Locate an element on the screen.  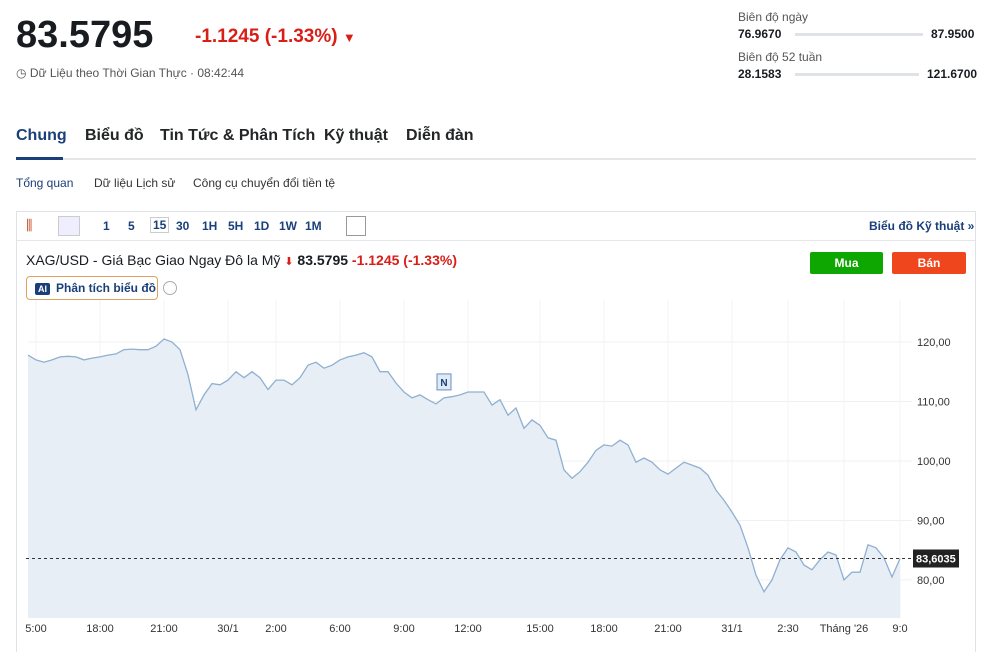
range-high: 121.6700 is located at coordinates (952, 74).